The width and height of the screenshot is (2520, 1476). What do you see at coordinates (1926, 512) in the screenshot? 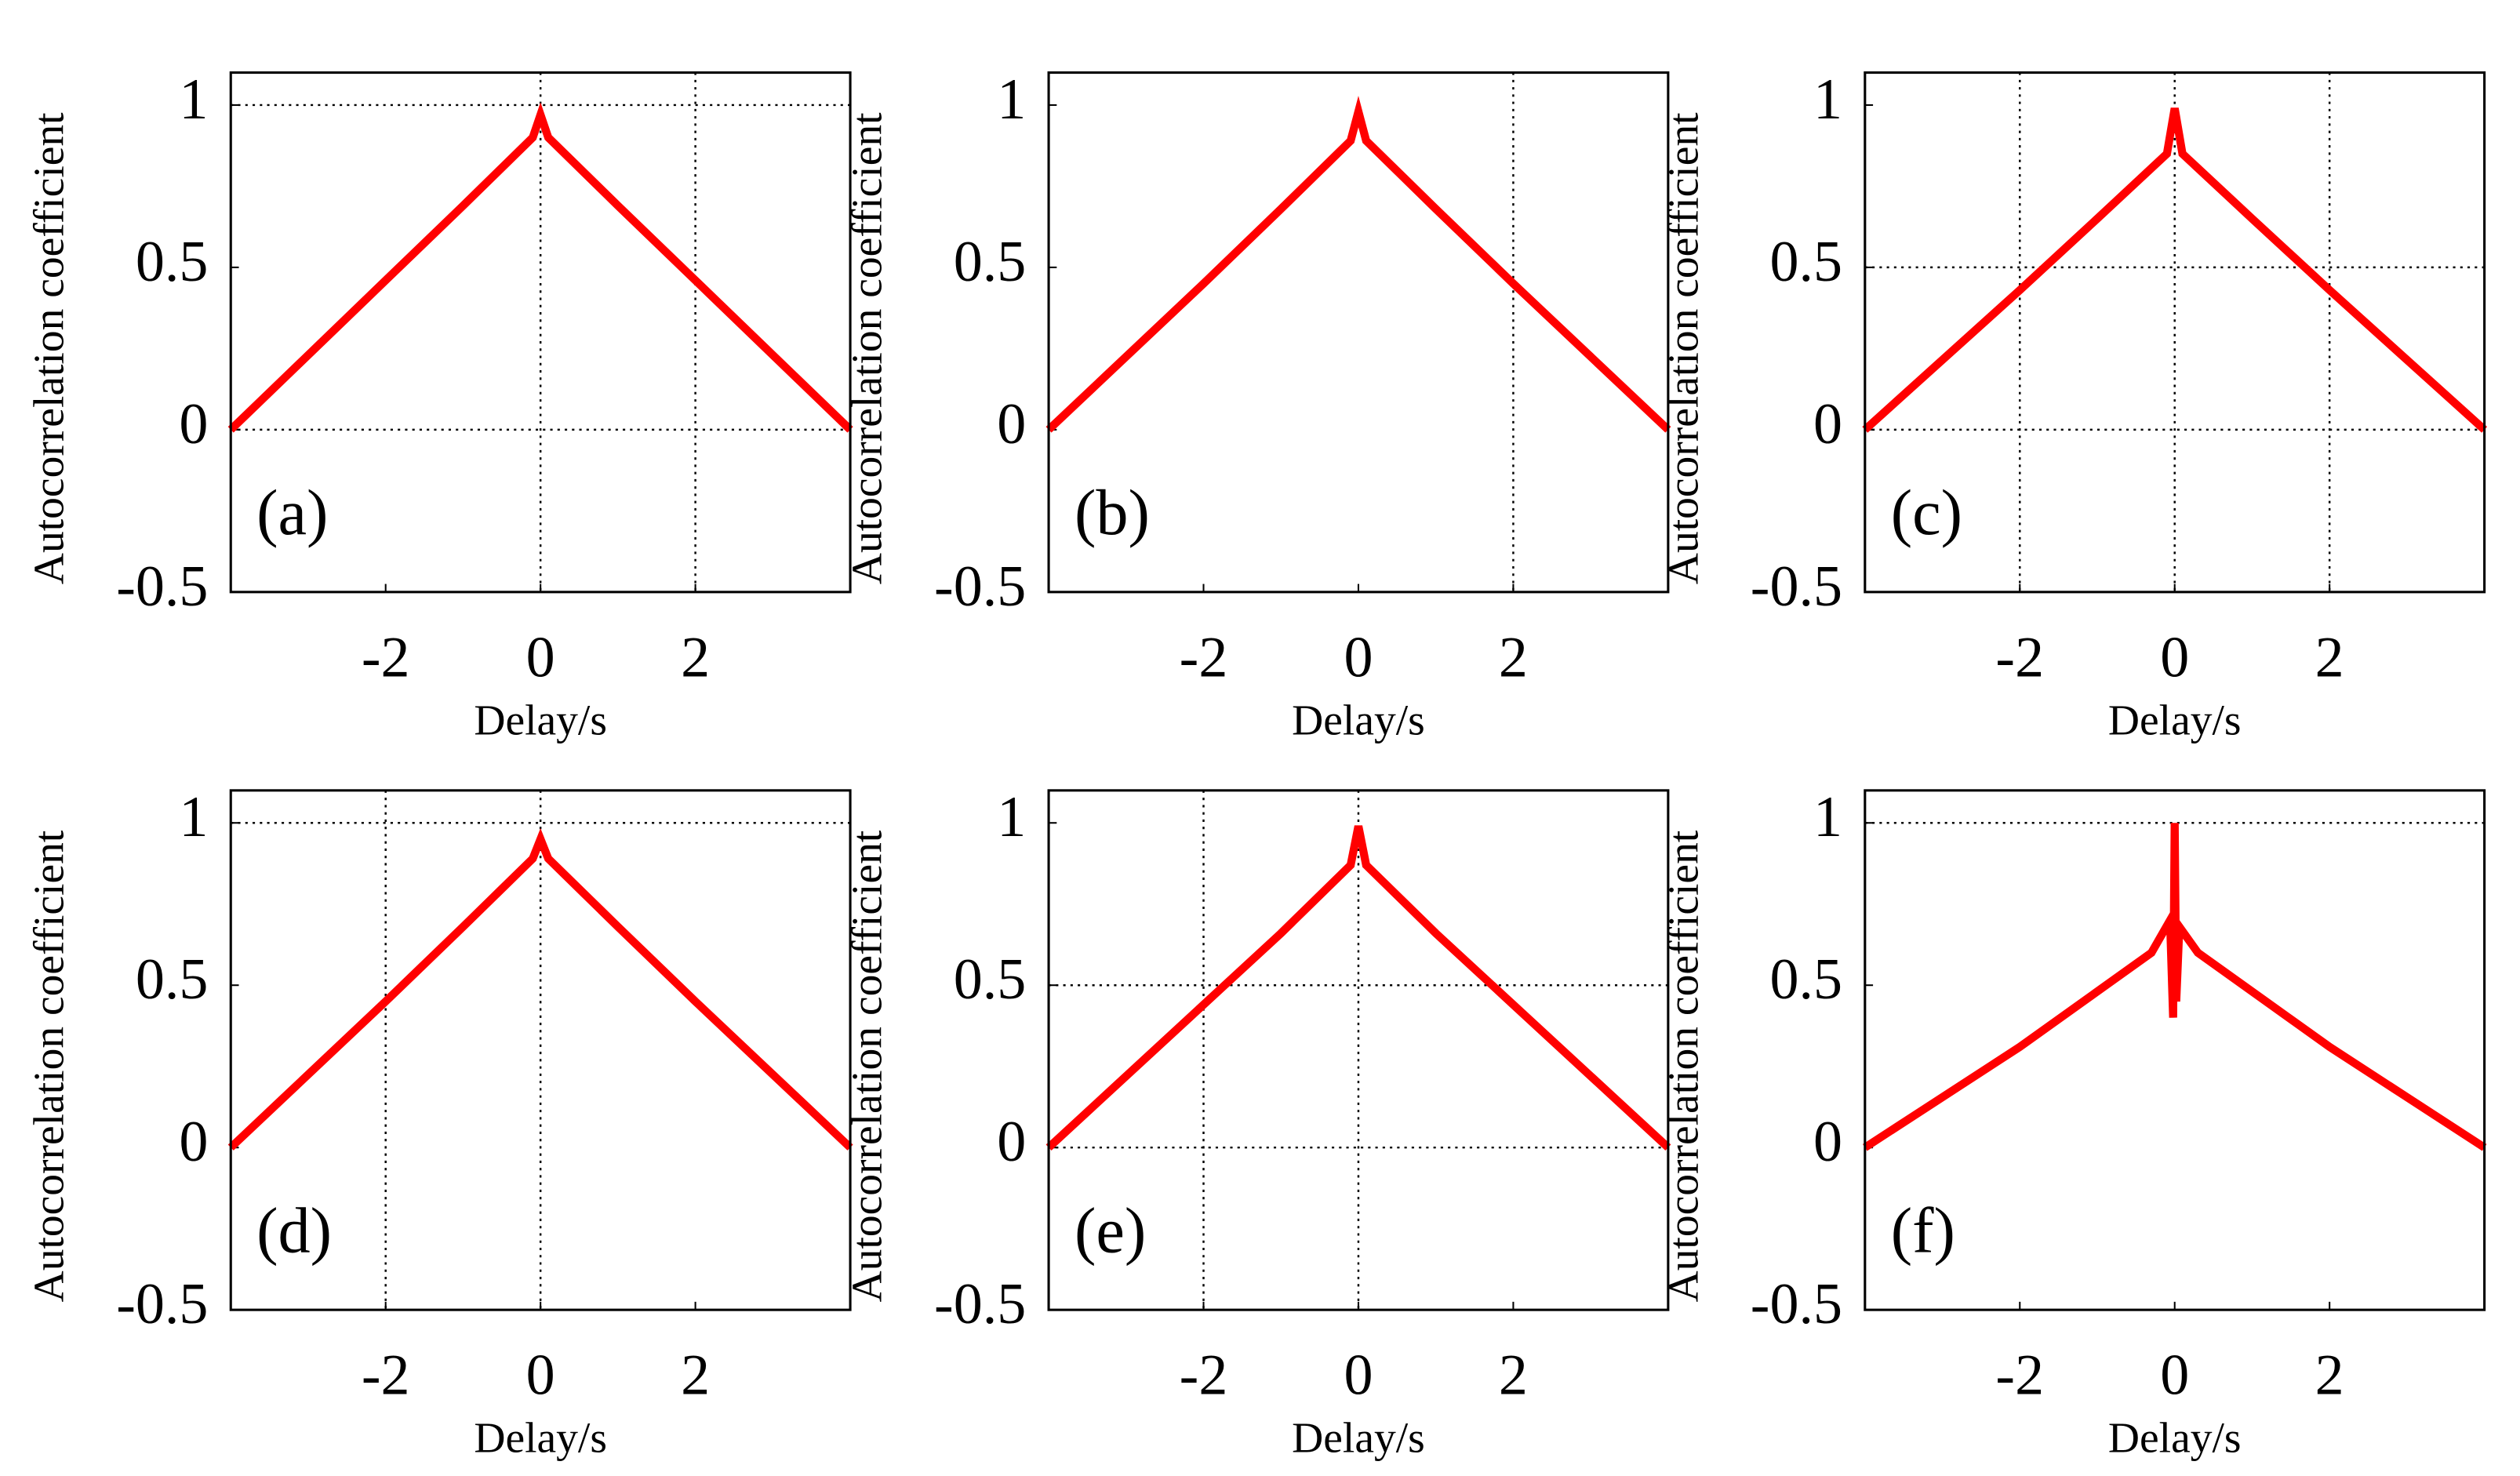
I see `panel-label: (c)` at bounding box center [1926, 512].